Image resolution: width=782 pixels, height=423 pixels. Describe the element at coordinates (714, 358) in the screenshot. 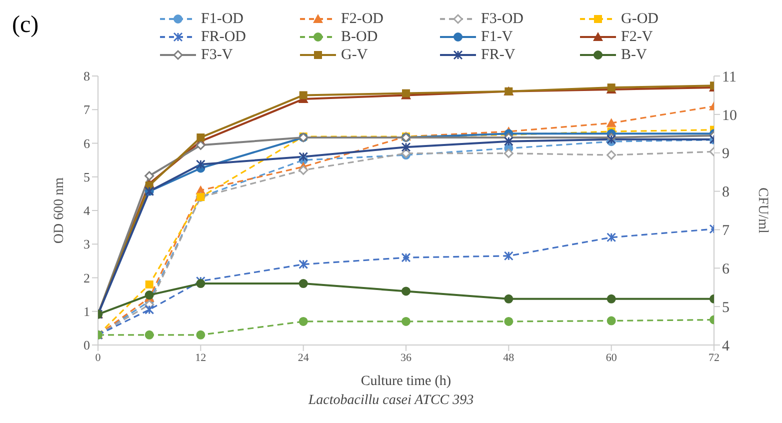

I see `x-tick-label: 72` at that location.